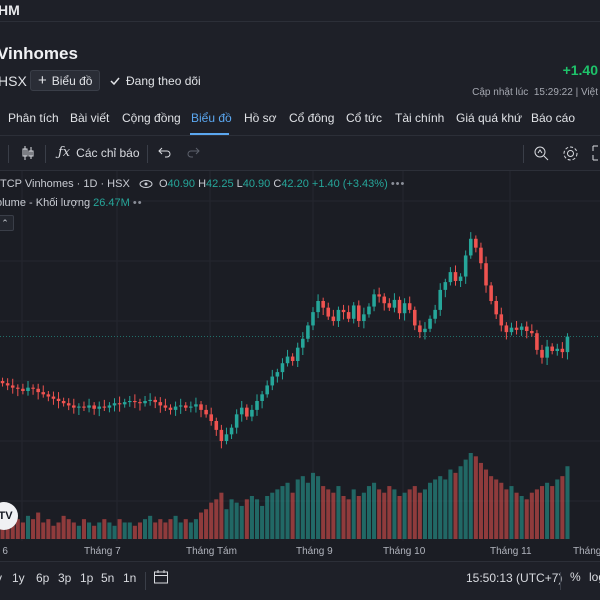 Image resolution: width=600 pixels, height=600 pixels. Describe the element at coordinates (28, 153) in the screenshot. I see `candles-icon` at that location.